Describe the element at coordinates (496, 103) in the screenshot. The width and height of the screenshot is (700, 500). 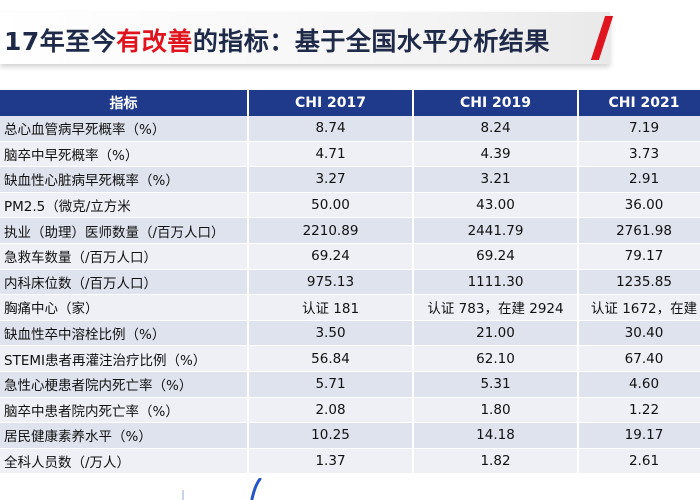
I see `header-chi-2019: CHI 2019` at that location.